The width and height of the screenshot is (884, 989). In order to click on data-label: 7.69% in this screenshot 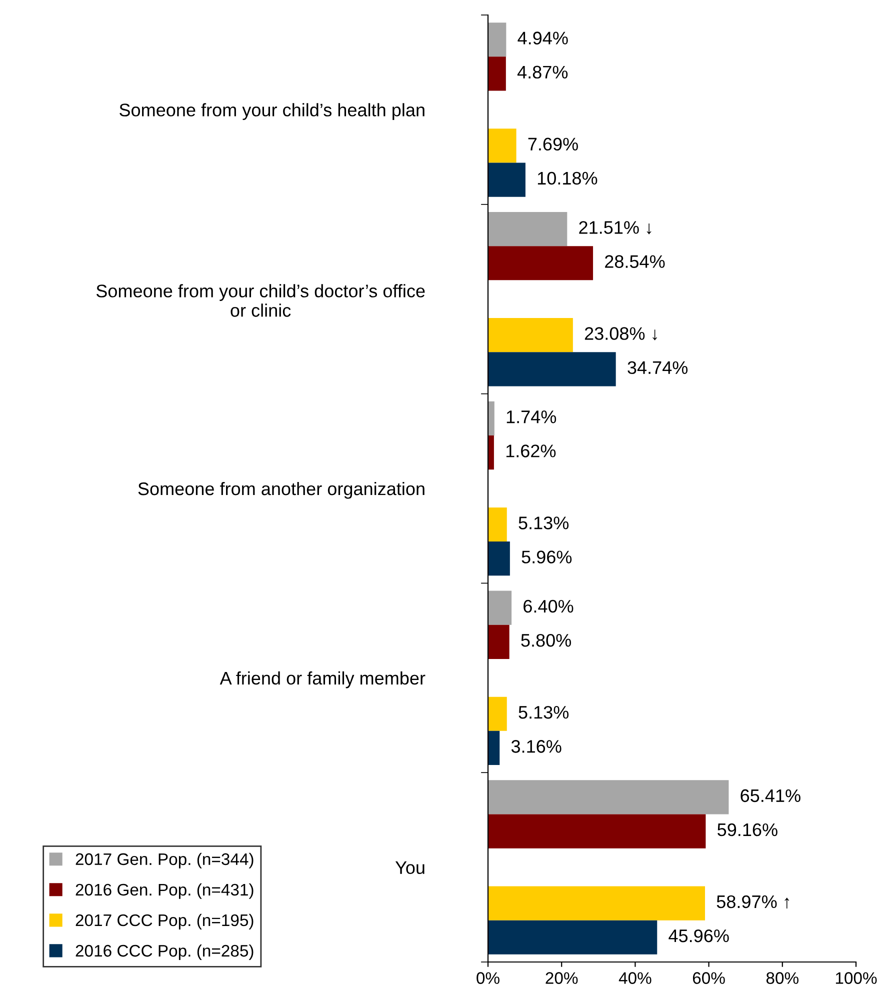, I will do `click(553, 144)`.